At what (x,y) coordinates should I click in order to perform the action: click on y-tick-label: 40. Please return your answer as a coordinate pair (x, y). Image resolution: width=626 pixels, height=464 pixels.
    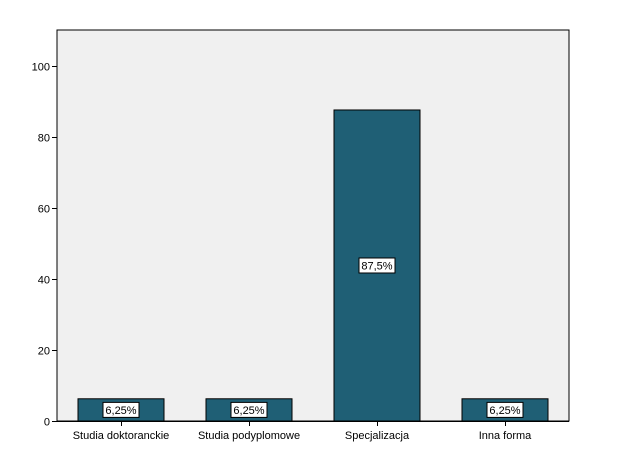
    Looking at the image, I should click on (44, 281).